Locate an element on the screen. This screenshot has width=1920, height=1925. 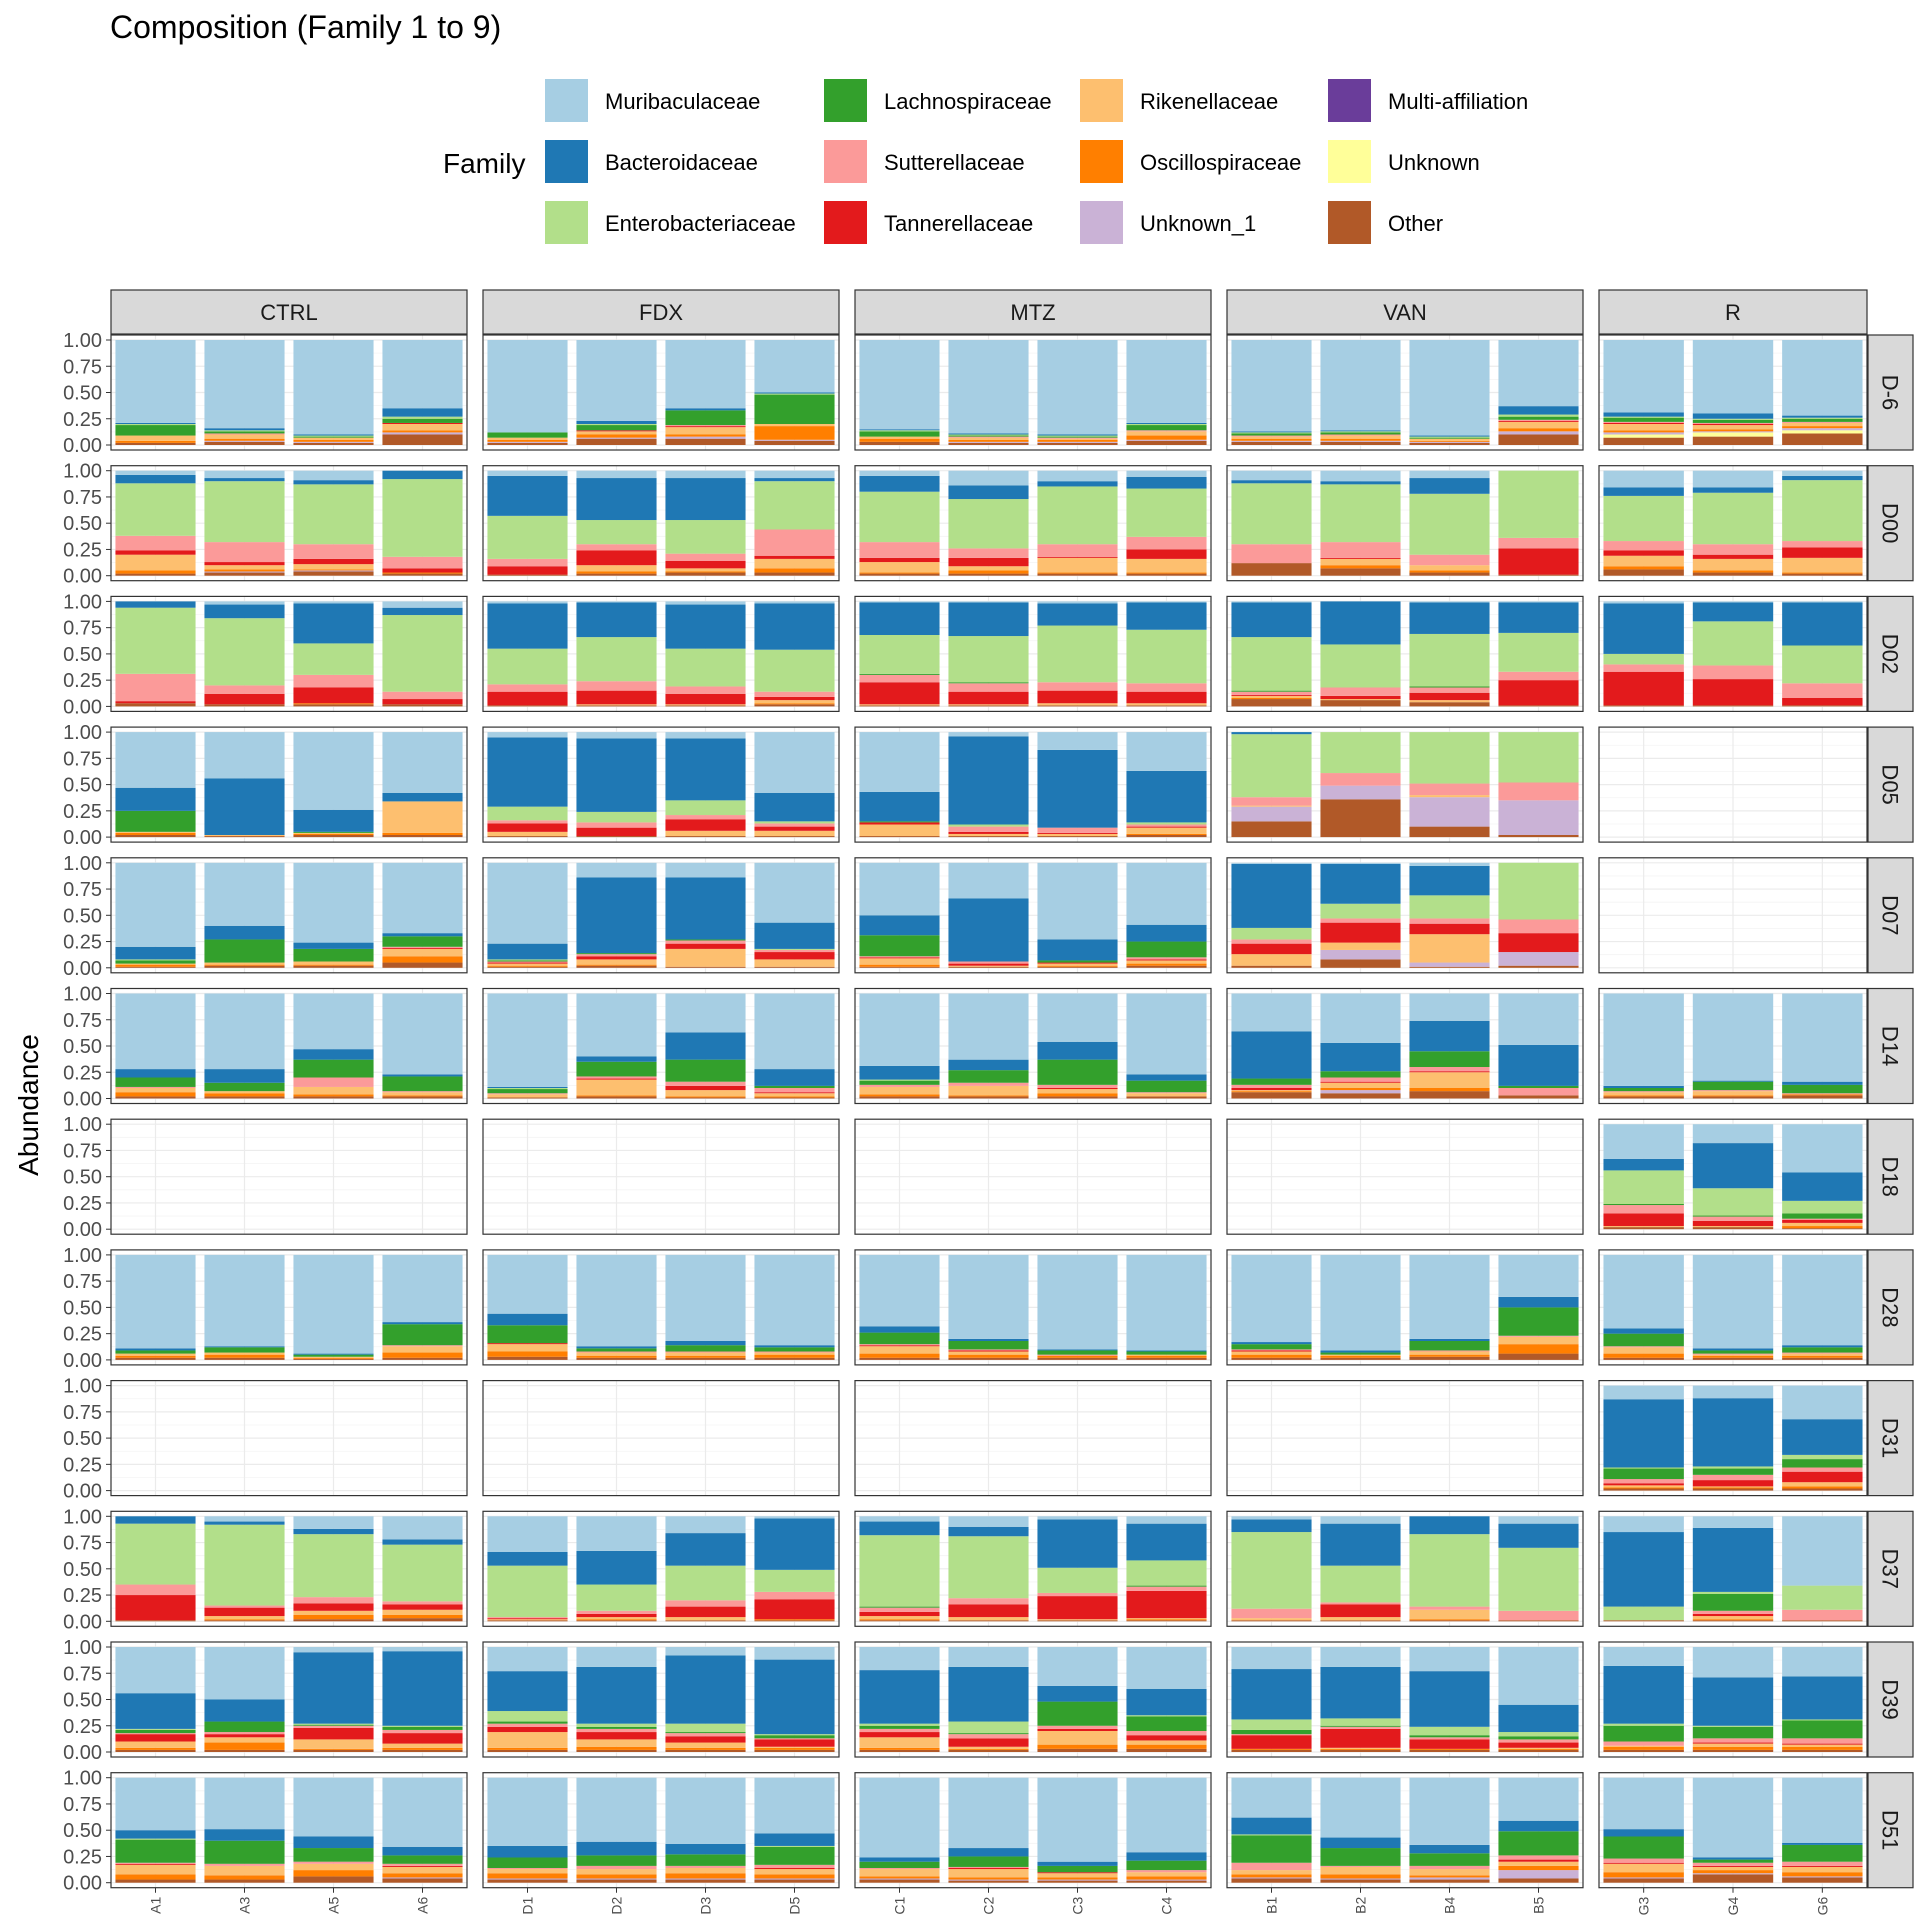
bar-segment-c4-d02-sutterellaceae is located at coordinates (1166, 687).